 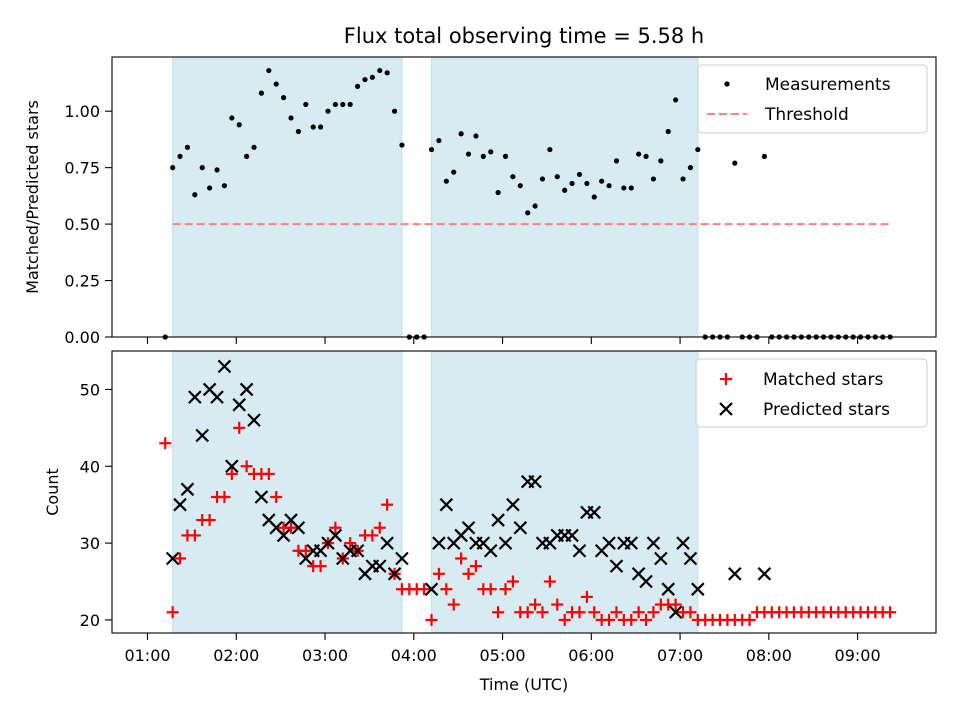 I want to click on legend-matched-label: Matched stars, so click(x=823, y=380).